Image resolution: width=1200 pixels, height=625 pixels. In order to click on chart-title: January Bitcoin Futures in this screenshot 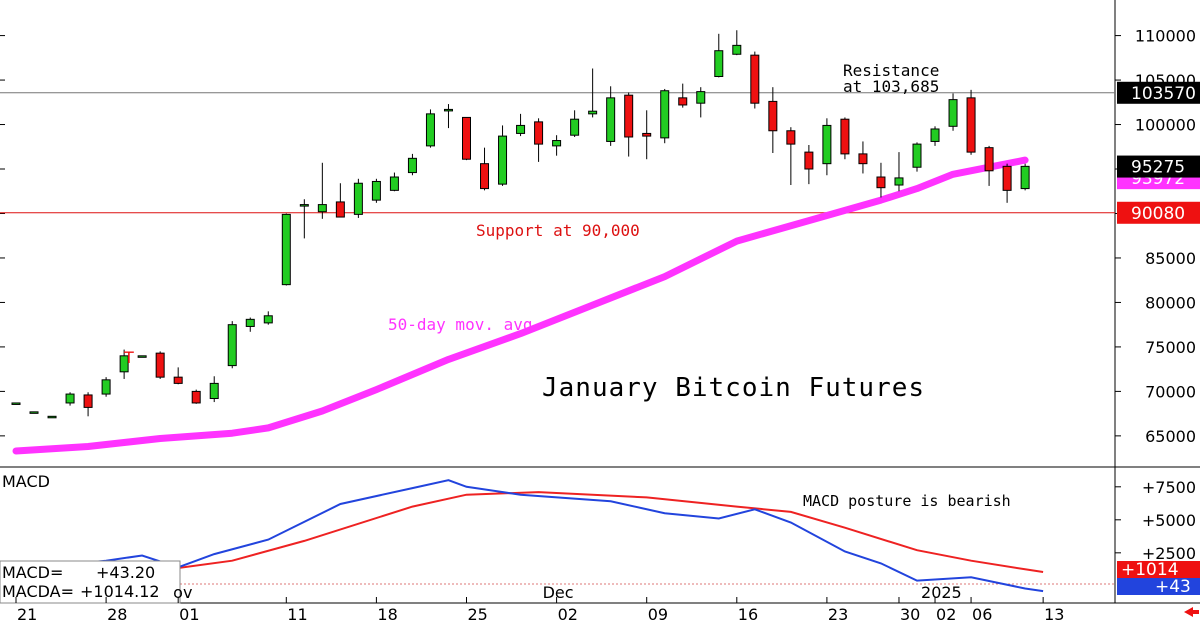, I will do `click(733, 388)`.